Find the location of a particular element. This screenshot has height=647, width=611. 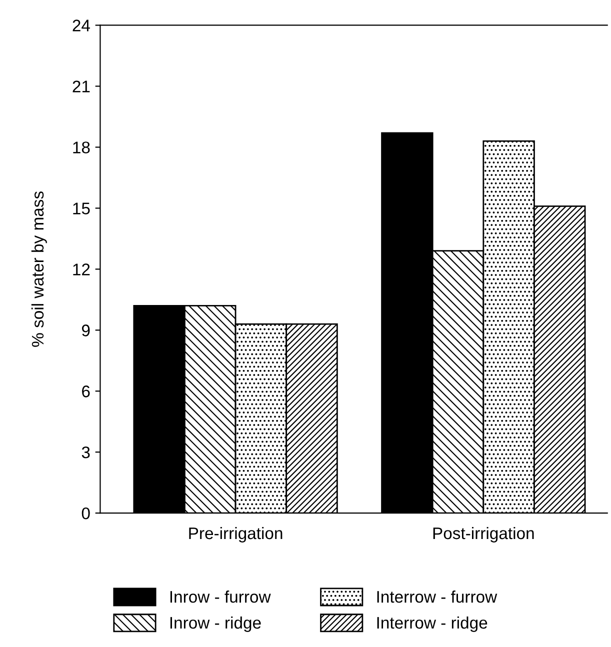

legend-label: Inrow - ridge is located at coordinates (215, 624).